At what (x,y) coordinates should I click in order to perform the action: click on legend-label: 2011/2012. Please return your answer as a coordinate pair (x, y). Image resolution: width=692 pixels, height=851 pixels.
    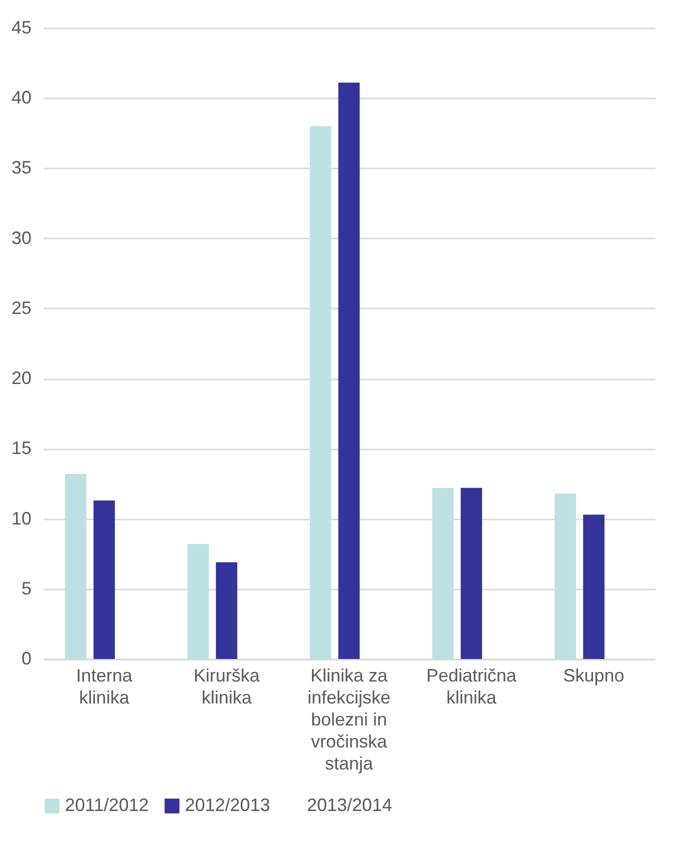
    Looking at the image, I should click on (107, 805).